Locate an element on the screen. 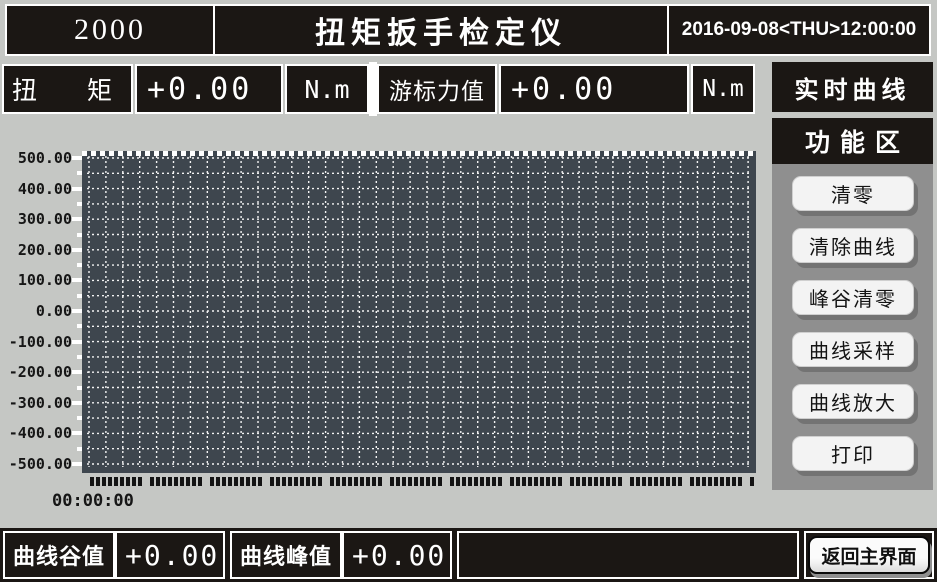  curve-valley-value-display: +0.00 is located at coordinates (170, 555).